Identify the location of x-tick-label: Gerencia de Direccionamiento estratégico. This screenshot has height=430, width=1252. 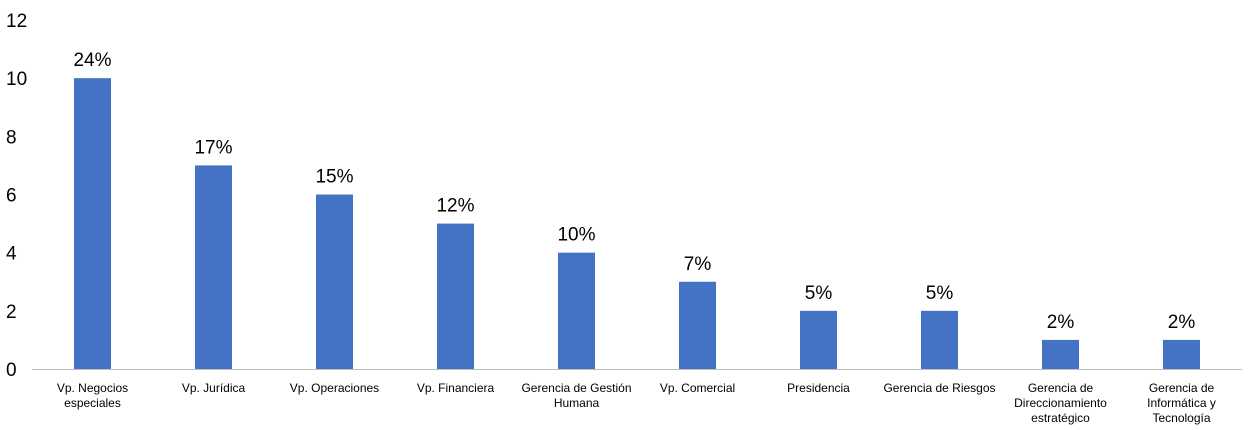
(1060, 403).